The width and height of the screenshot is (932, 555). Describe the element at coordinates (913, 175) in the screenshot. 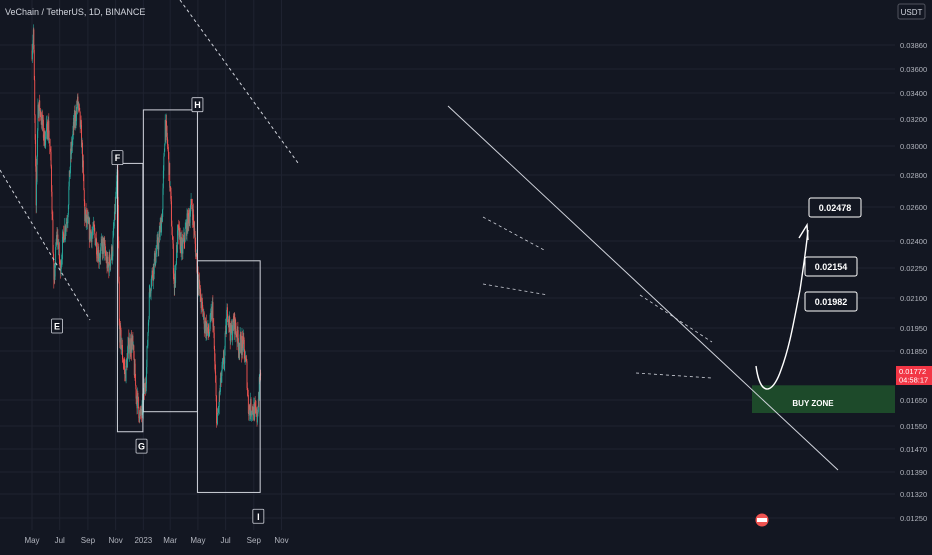

I see `price-tick-label: 0.02800` at that location.